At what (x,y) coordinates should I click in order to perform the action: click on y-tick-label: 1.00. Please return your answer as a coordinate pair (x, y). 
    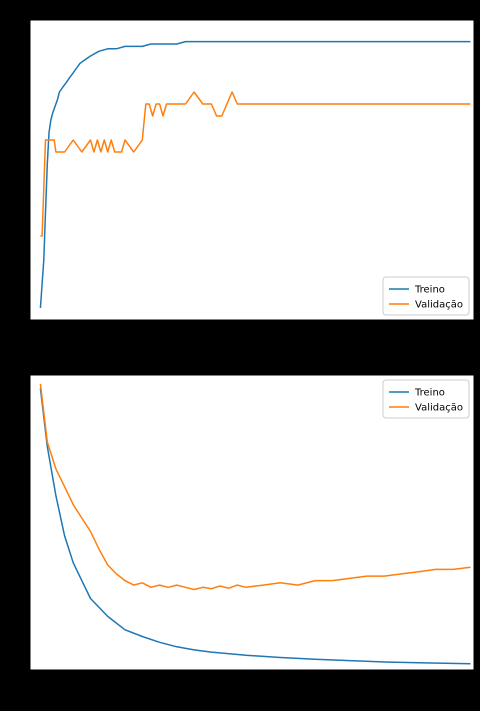
    Looking at the image, I should click on (13, 32).